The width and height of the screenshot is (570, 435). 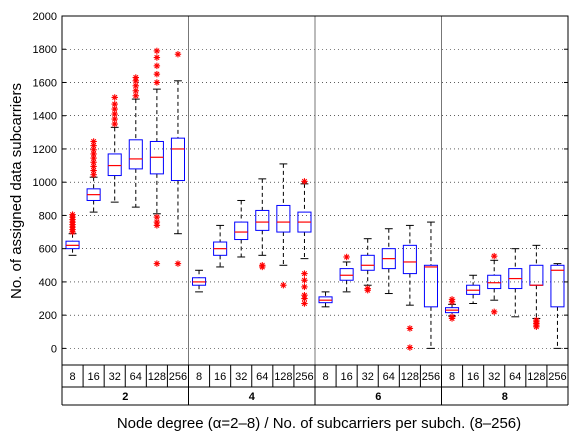 I want to click on group-label: 8, so click(x=505, y=397).